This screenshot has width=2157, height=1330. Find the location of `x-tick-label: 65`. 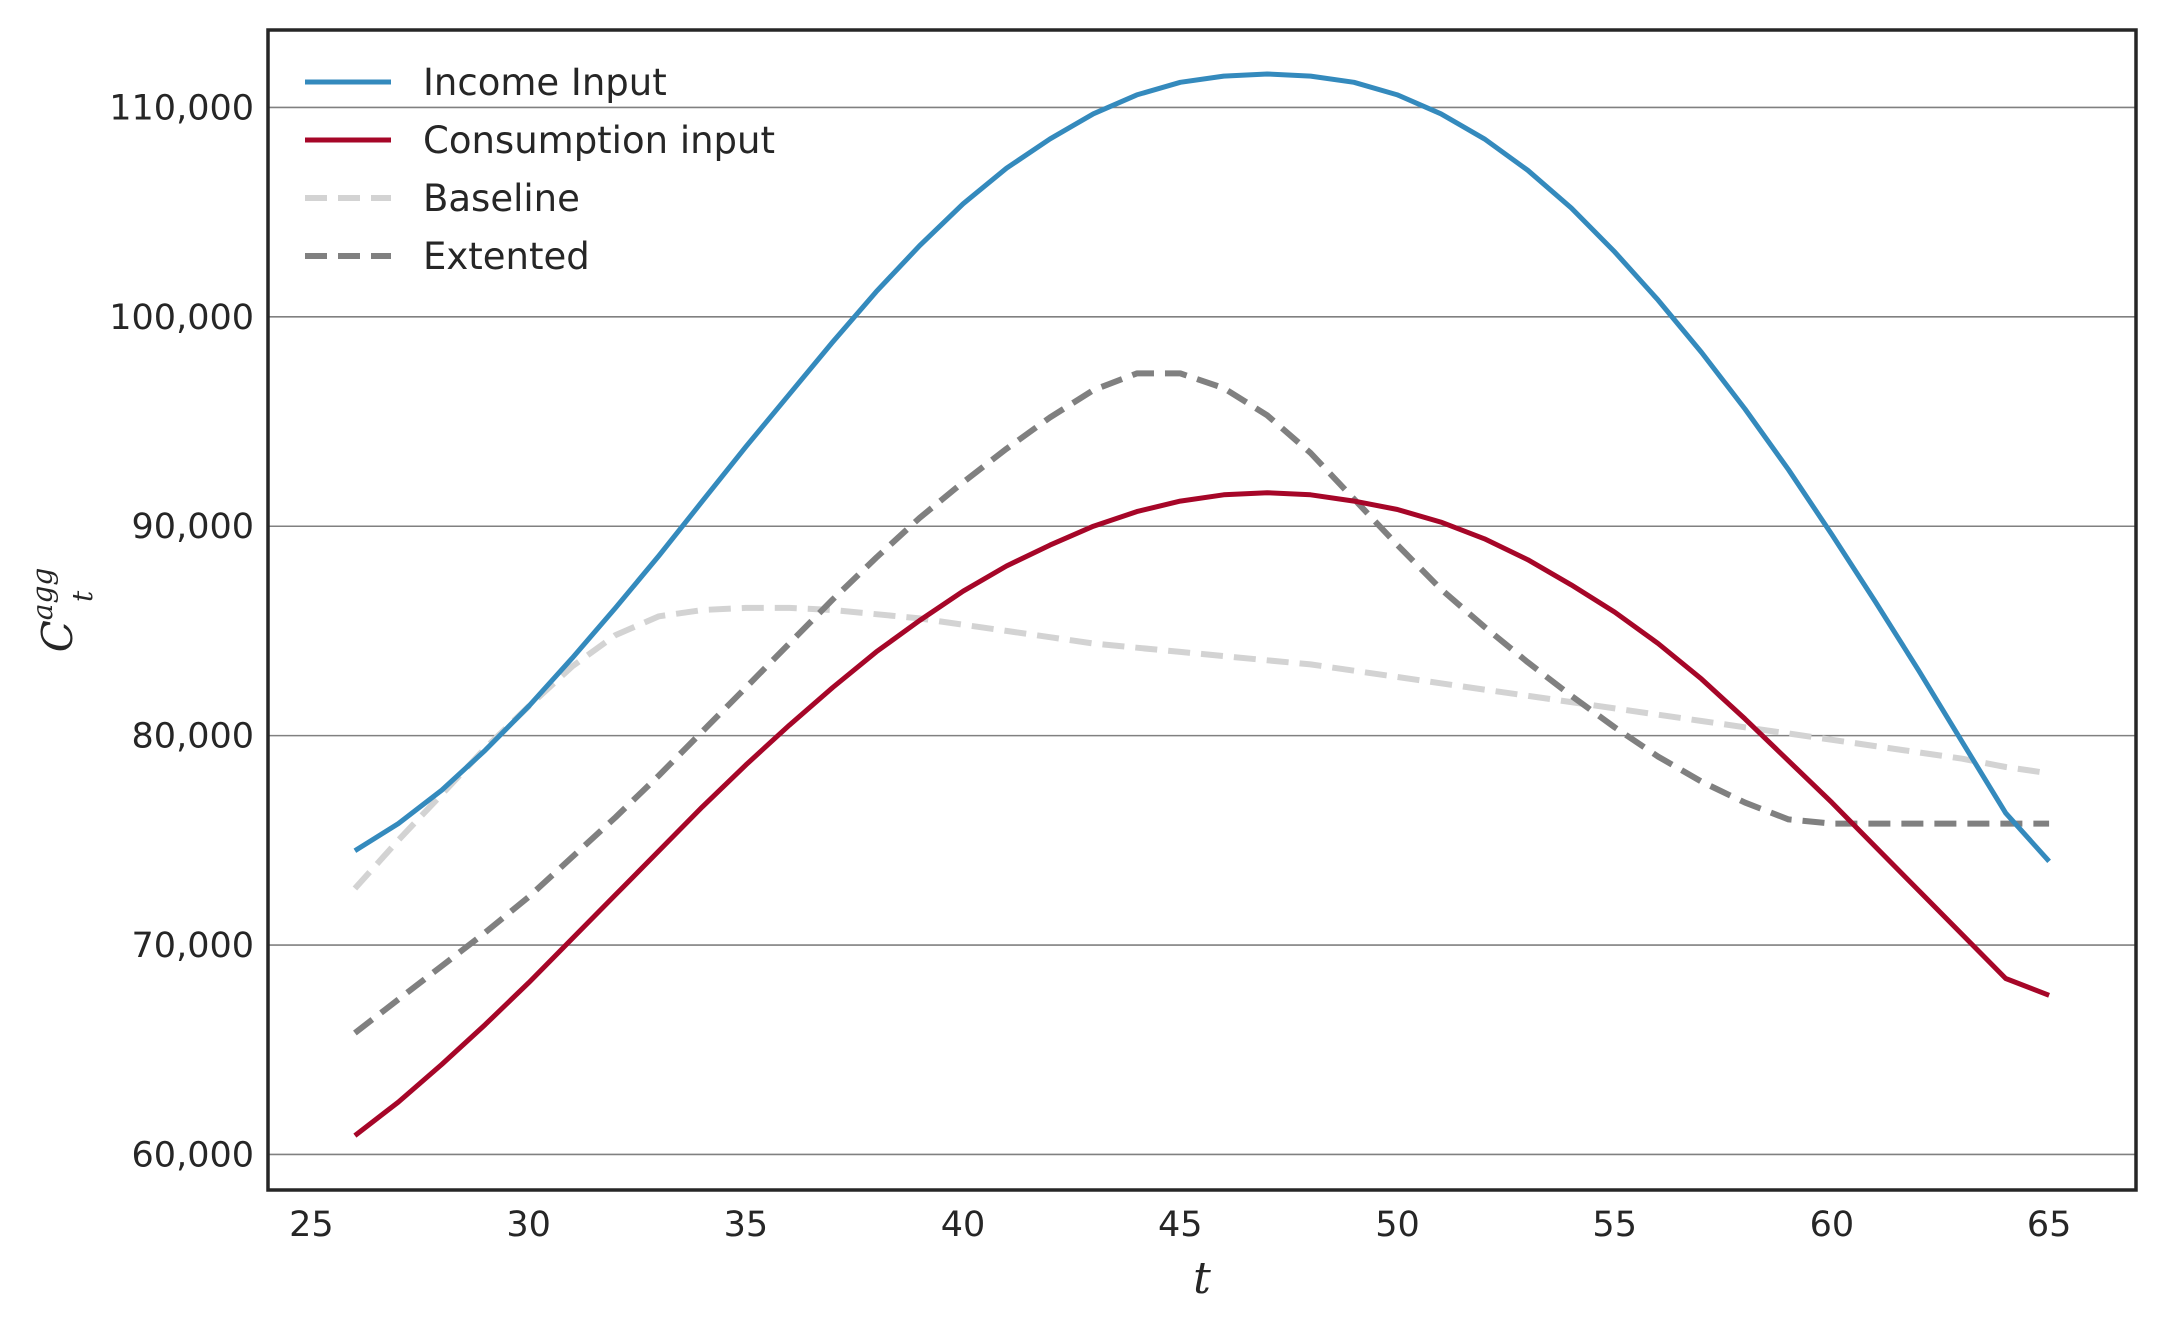

x-tick-label: 65 is located at coordinates (2049, 1225).